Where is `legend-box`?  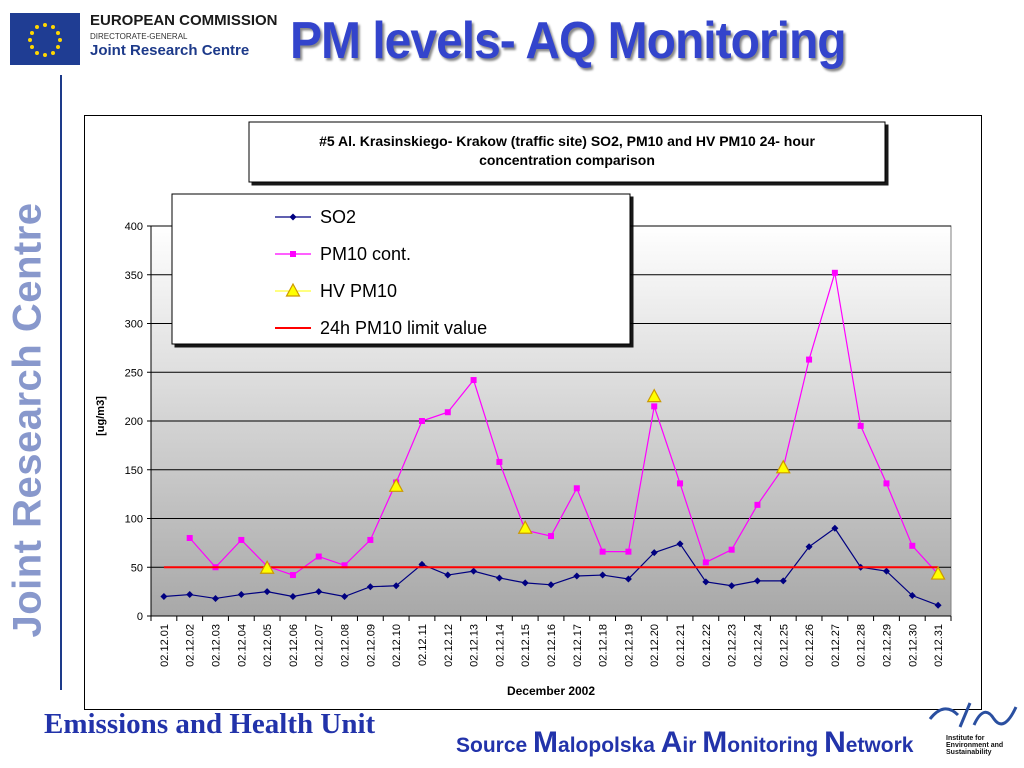
legend-box is located at coordinates (401, 269).